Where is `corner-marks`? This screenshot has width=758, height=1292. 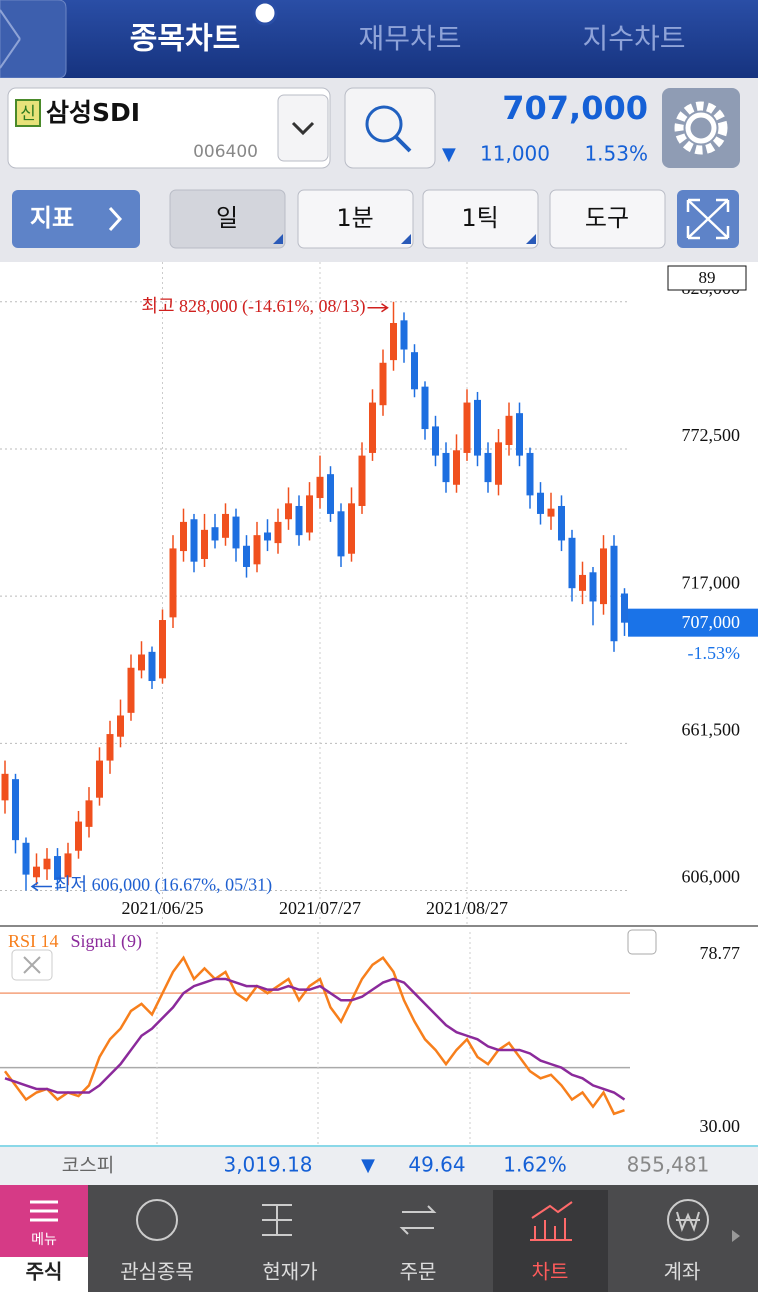
corner-marks is located at coordinates (404, 239).